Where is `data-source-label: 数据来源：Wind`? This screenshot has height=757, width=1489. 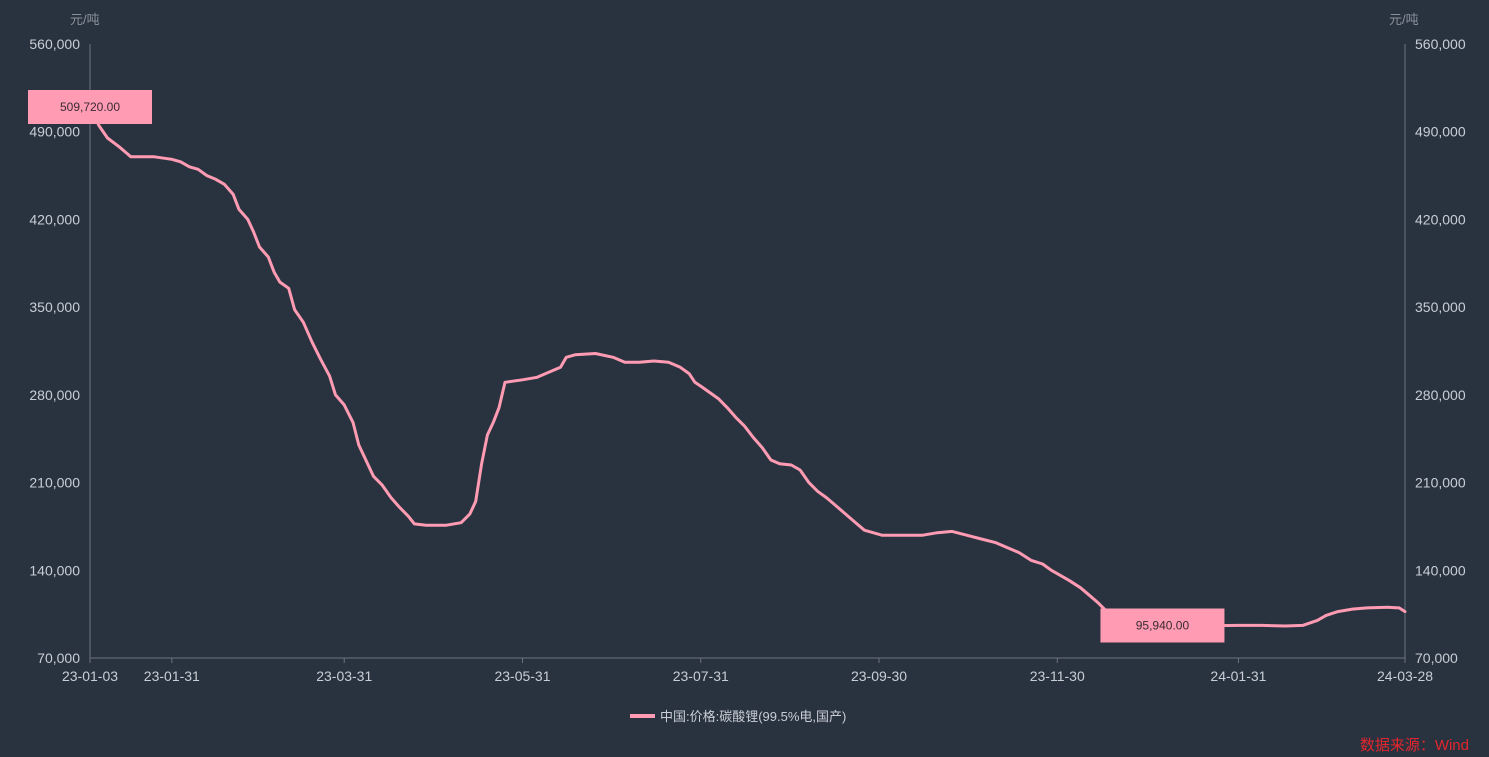
data-source-label: 数据来源：Wind is located at coordinates (1414, 745).